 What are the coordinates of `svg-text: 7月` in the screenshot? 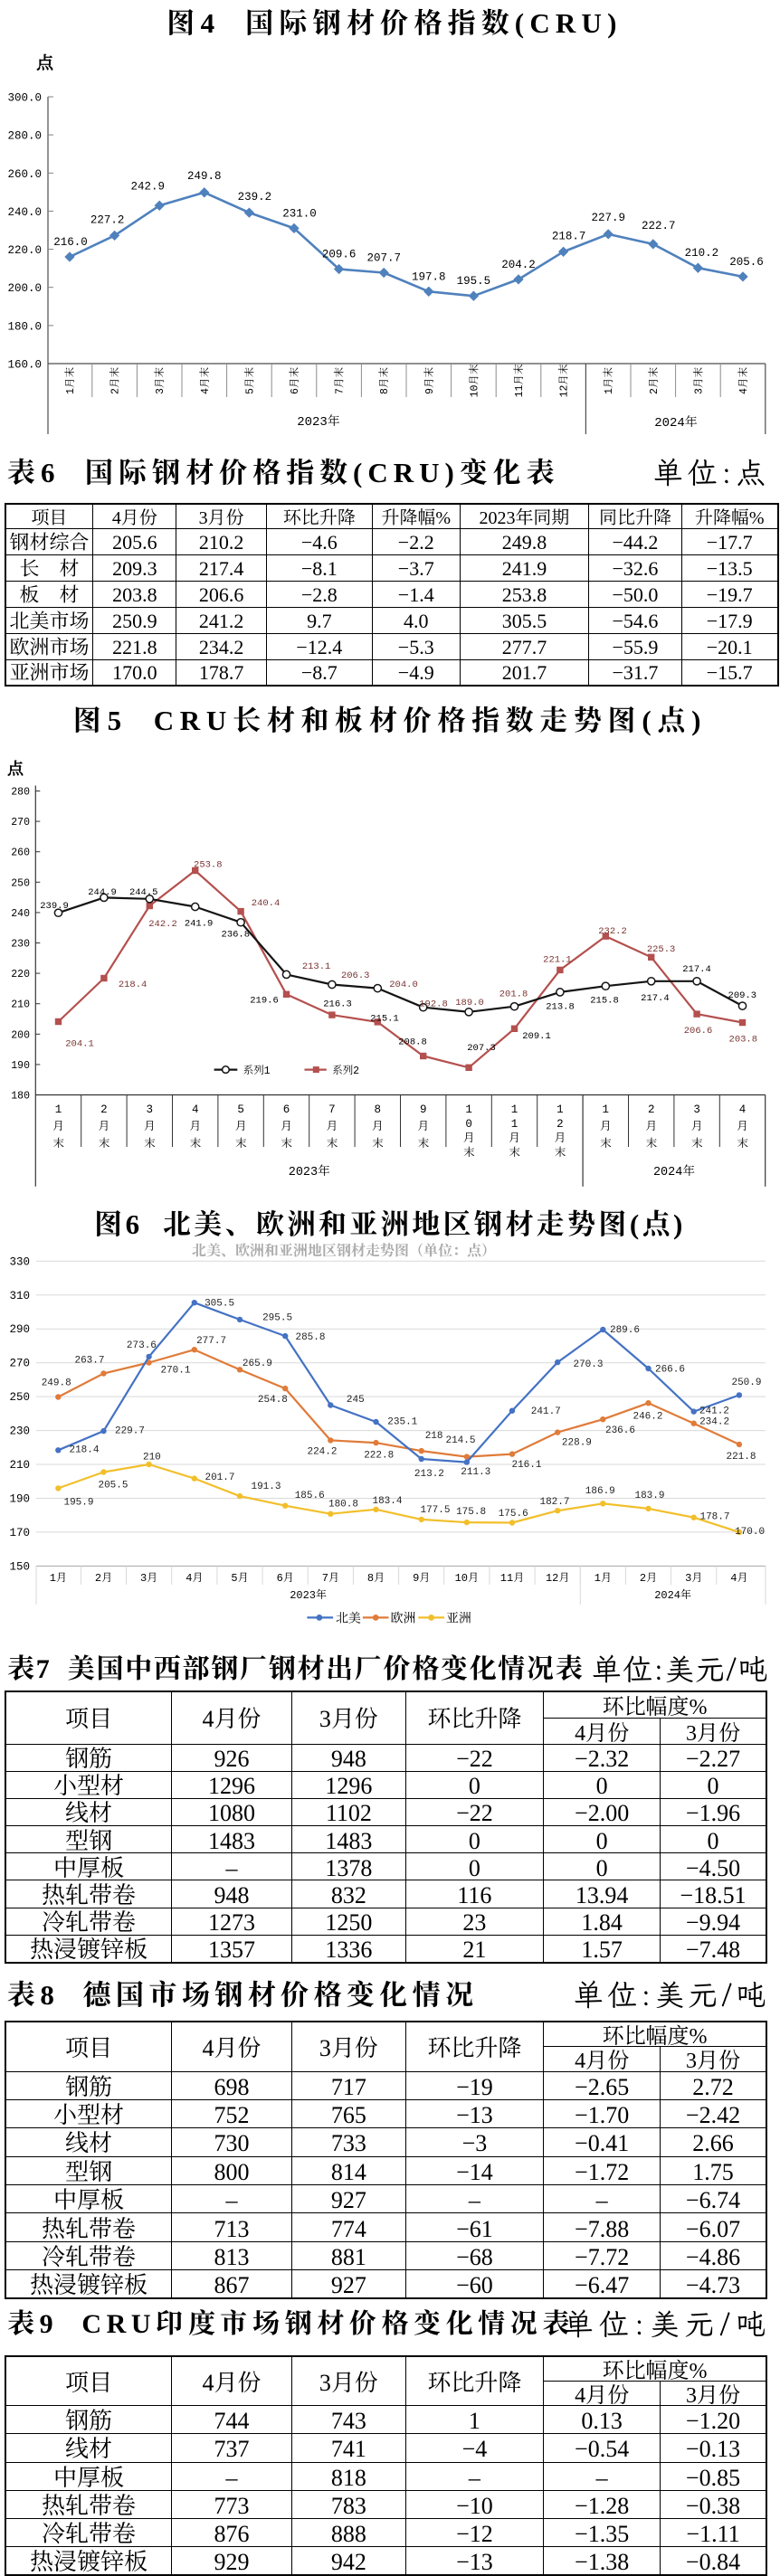 It's located at (331, 1577).